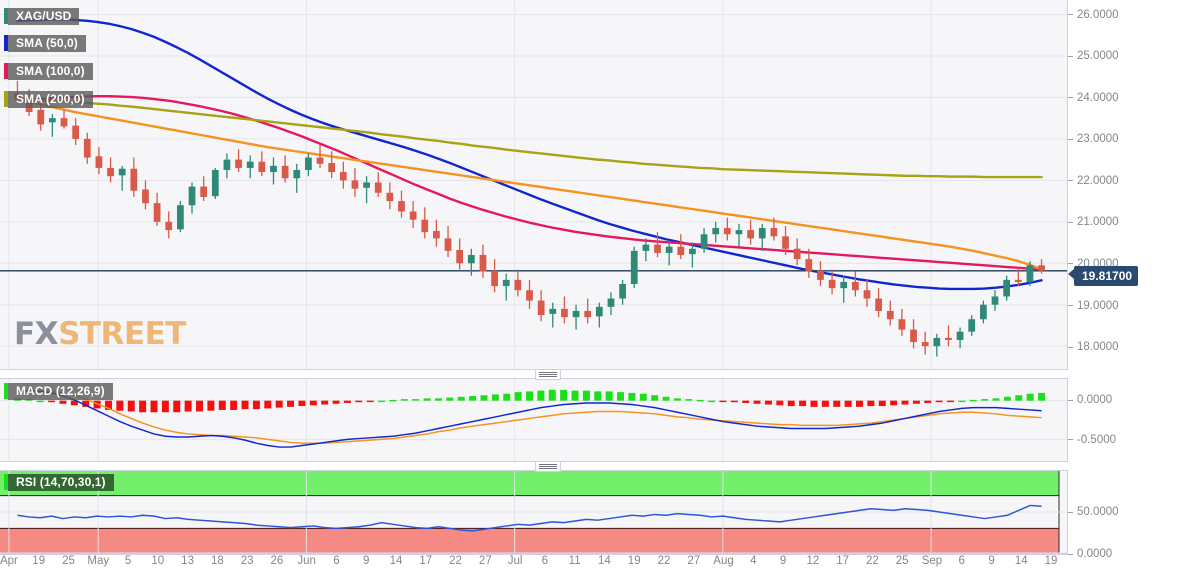 This screenshot has height=571, width=1182. Describe the element at coordinates (1071, 274) in the screenshot. I see `price-tag-arrow-icon` at that location.